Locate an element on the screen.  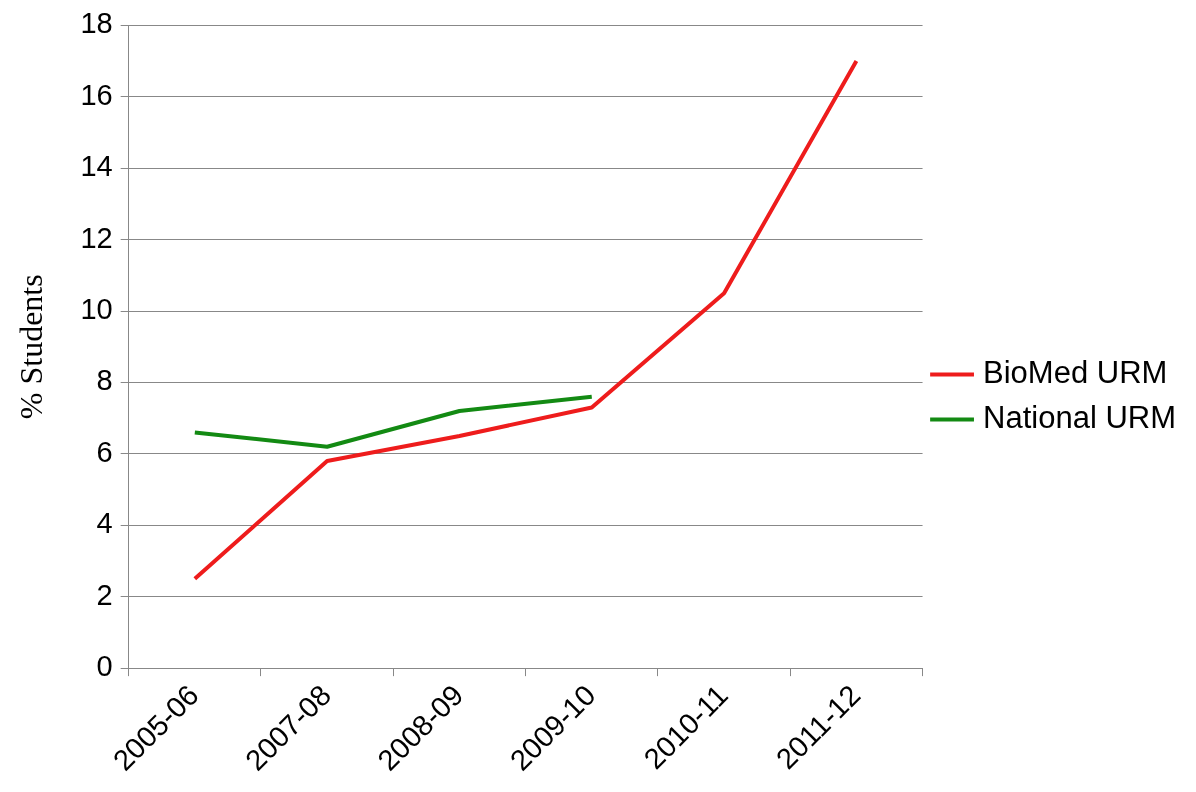
y-axis-title: % Students is located at coordinates (30, 347).